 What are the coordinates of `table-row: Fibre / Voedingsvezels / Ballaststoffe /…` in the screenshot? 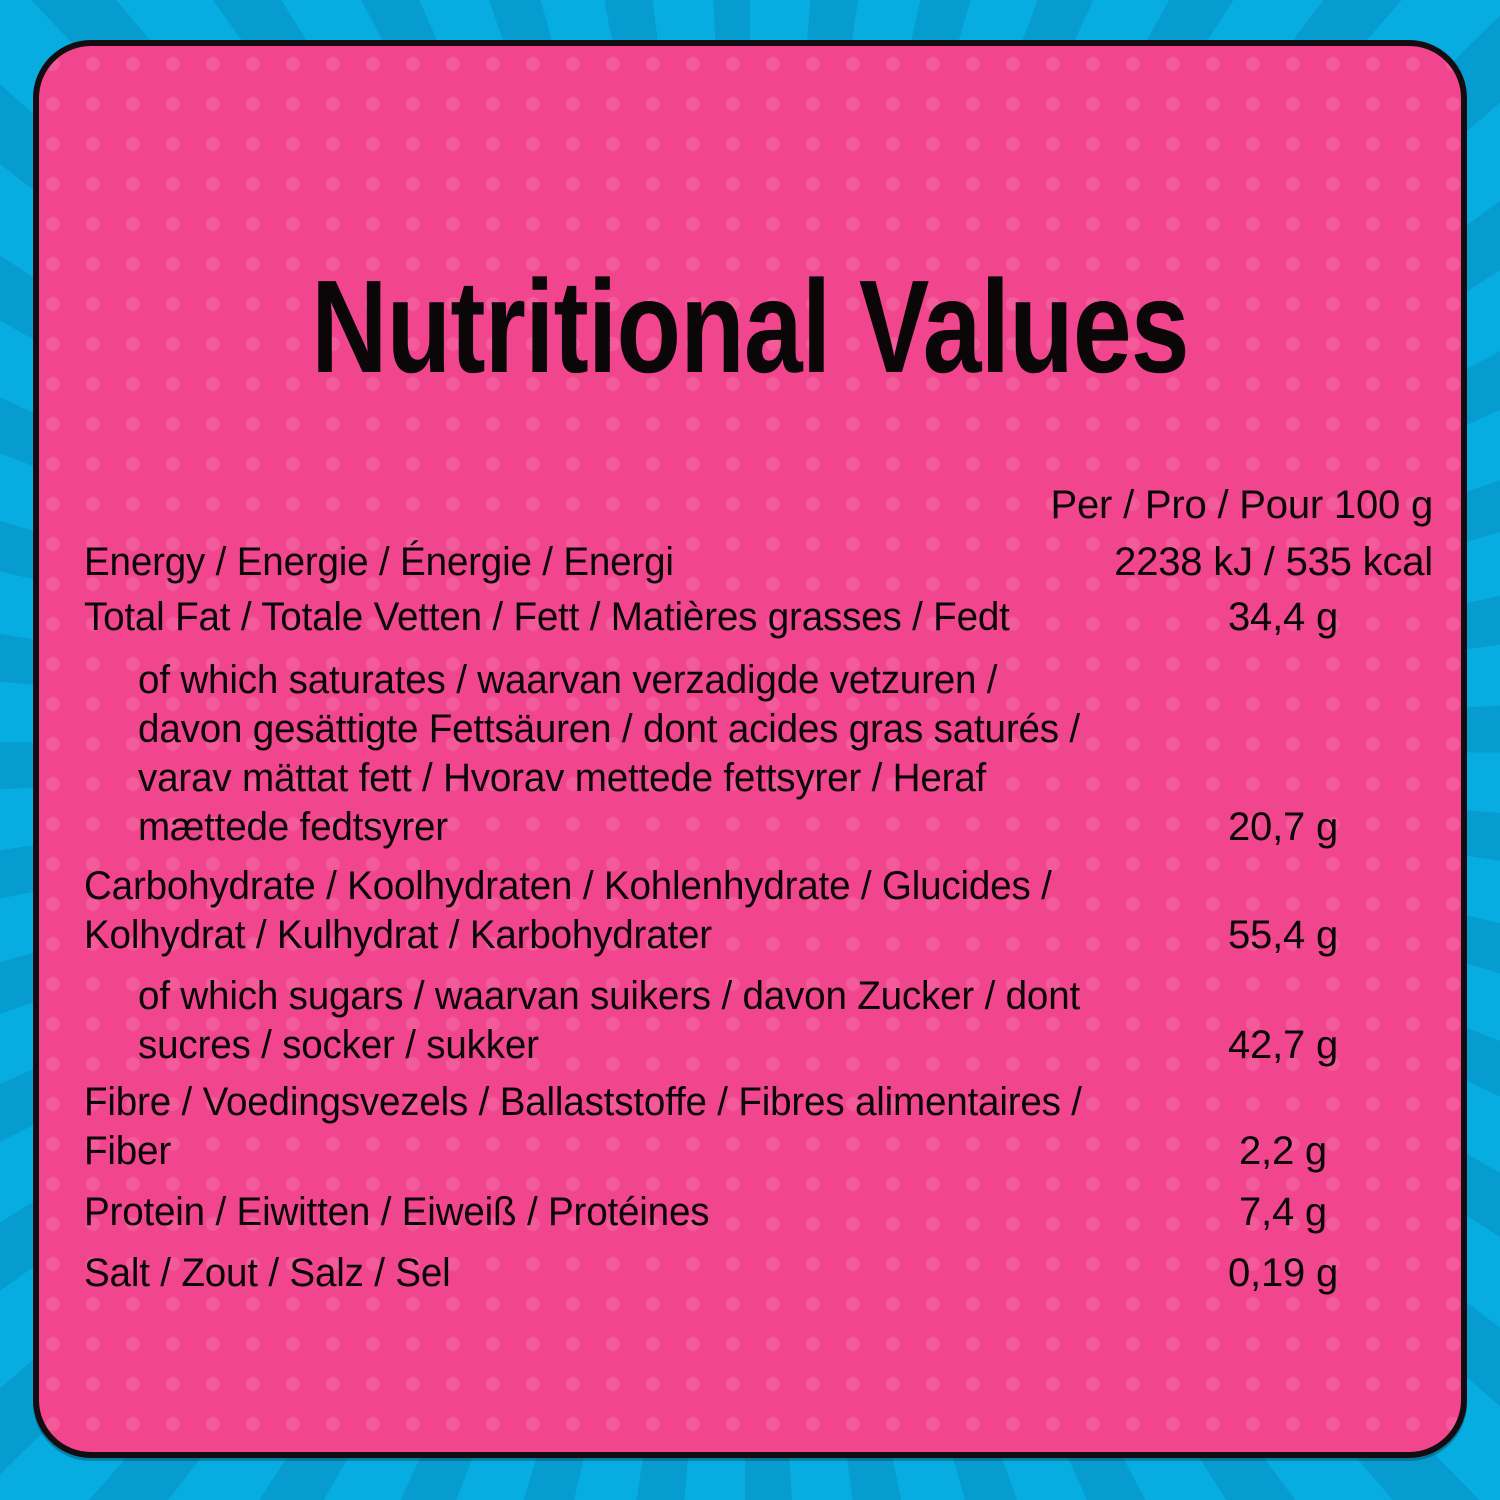 It's located at (758, 1127).